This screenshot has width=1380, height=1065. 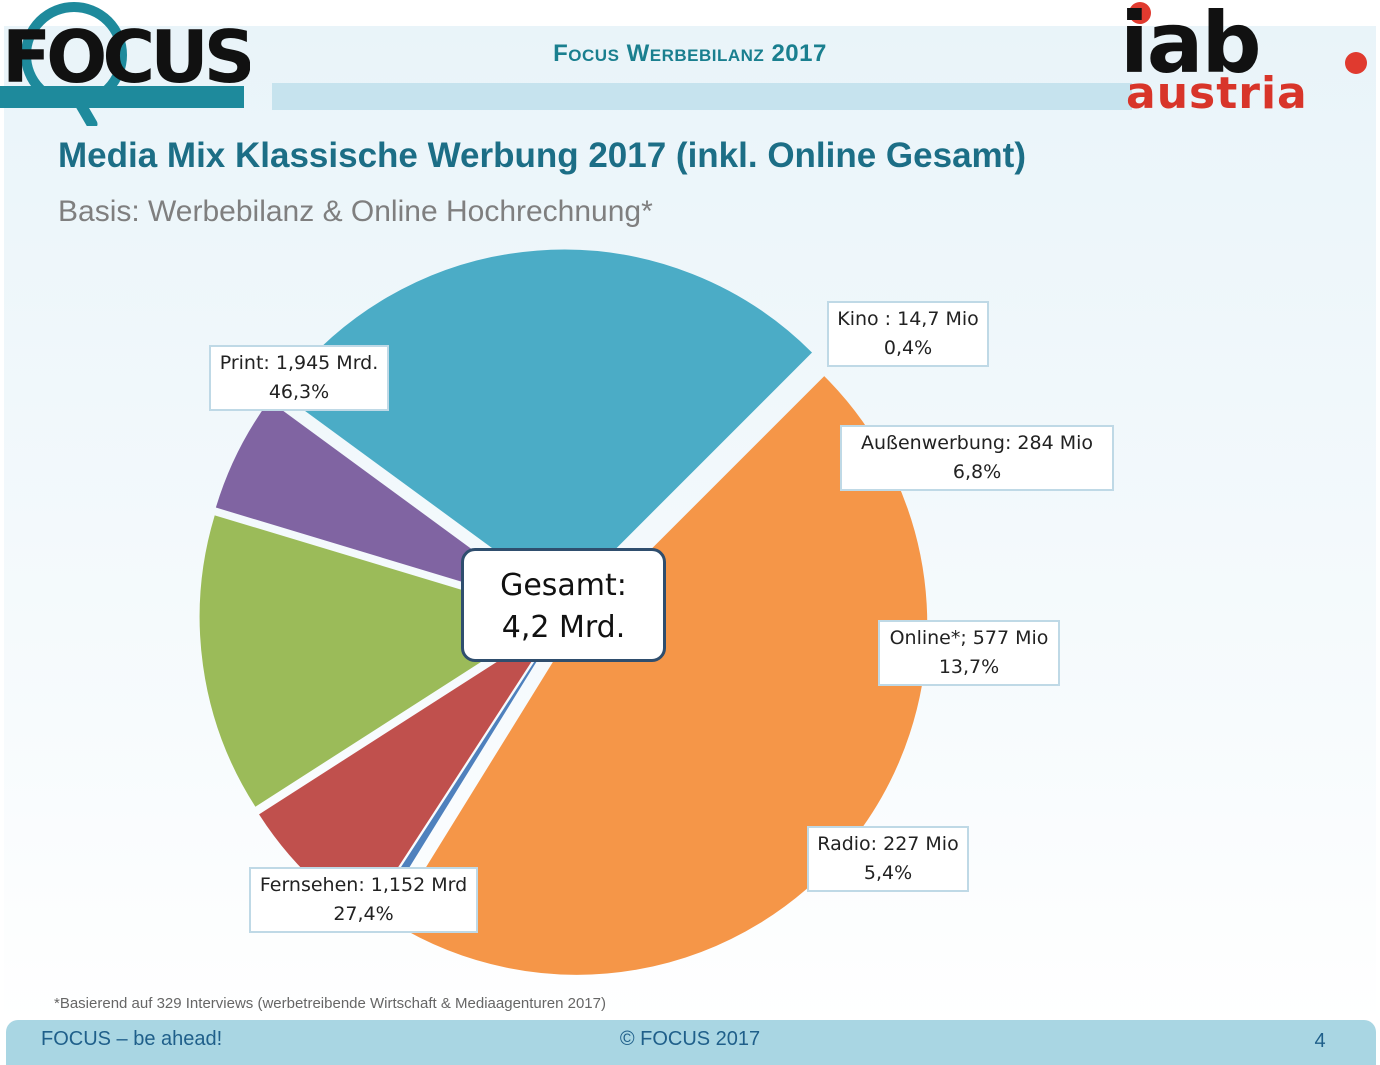 I want to click on slice-label-aussenwerbung-value: Außenwerbung: 284 Mio, so click(x=977, y=443).